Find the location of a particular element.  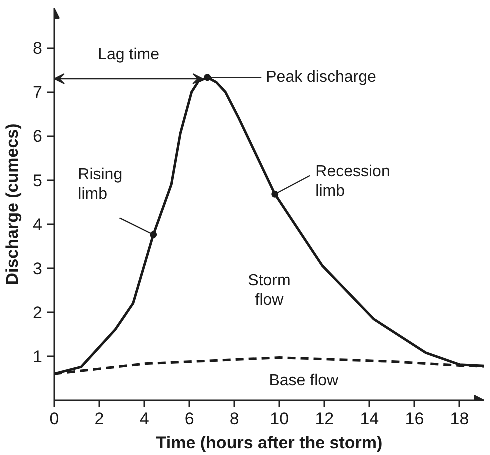

y-tick-label: 4 is located at coordinates (38, 224).